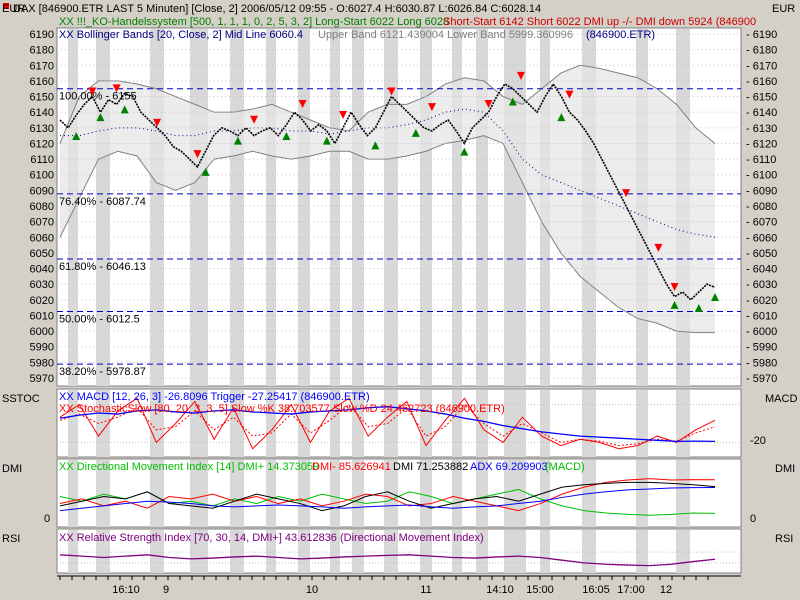 The height and width of the screenshot is (600, 800). What do you see at coordinates (761, 238) in the screenshot?
I see `y-tick-label-right: - 6060` at bounding box center [761, 238].